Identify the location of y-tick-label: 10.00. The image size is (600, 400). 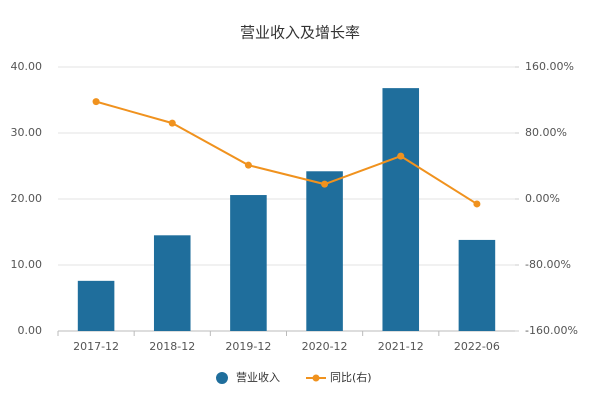
(27, 264).